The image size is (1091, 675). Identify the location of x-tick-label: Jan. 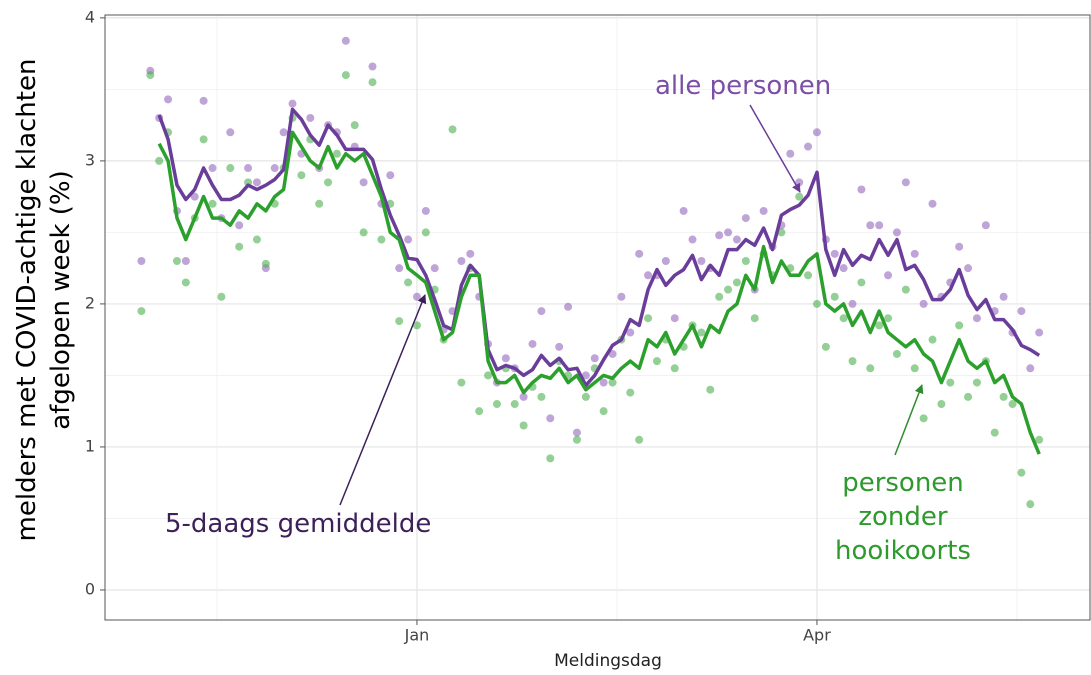
(417, 635).